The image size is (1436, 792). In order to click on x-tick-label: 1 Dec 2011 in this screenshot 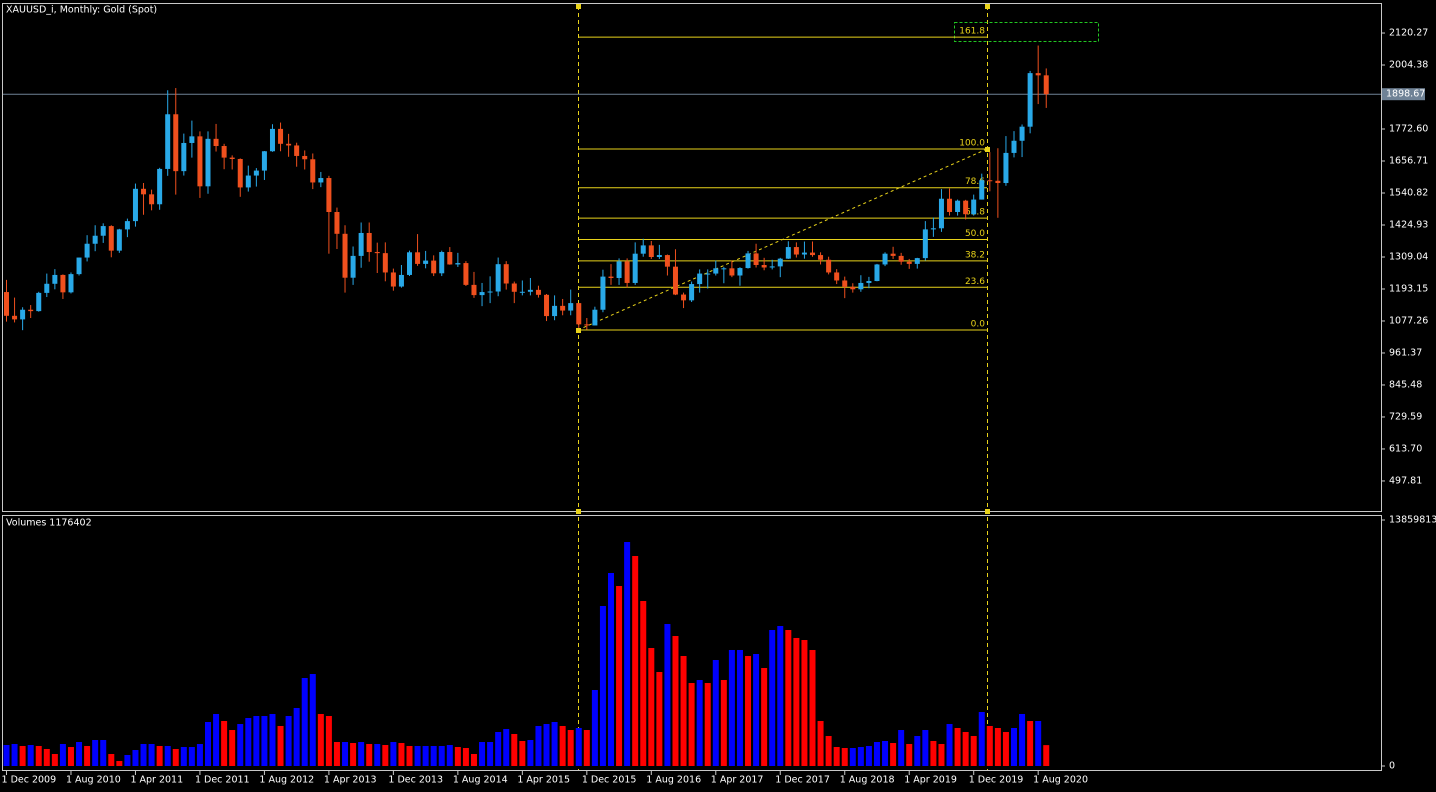, I will do `click(222, 780)`.